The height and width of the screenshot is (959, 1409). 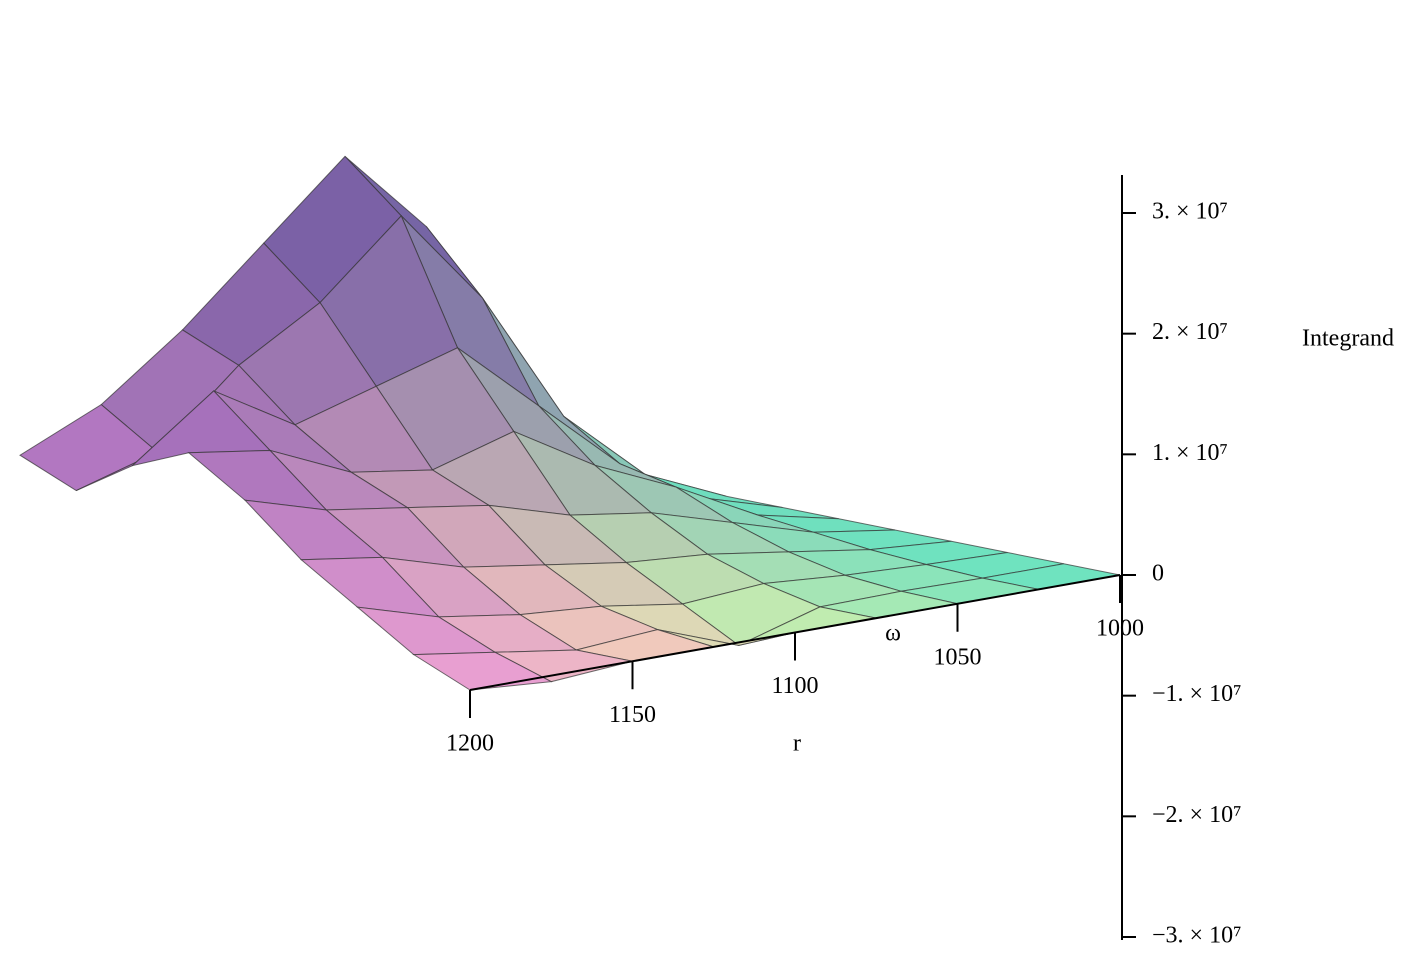 I want to click on surface-patch, so click(x=482, y=671).